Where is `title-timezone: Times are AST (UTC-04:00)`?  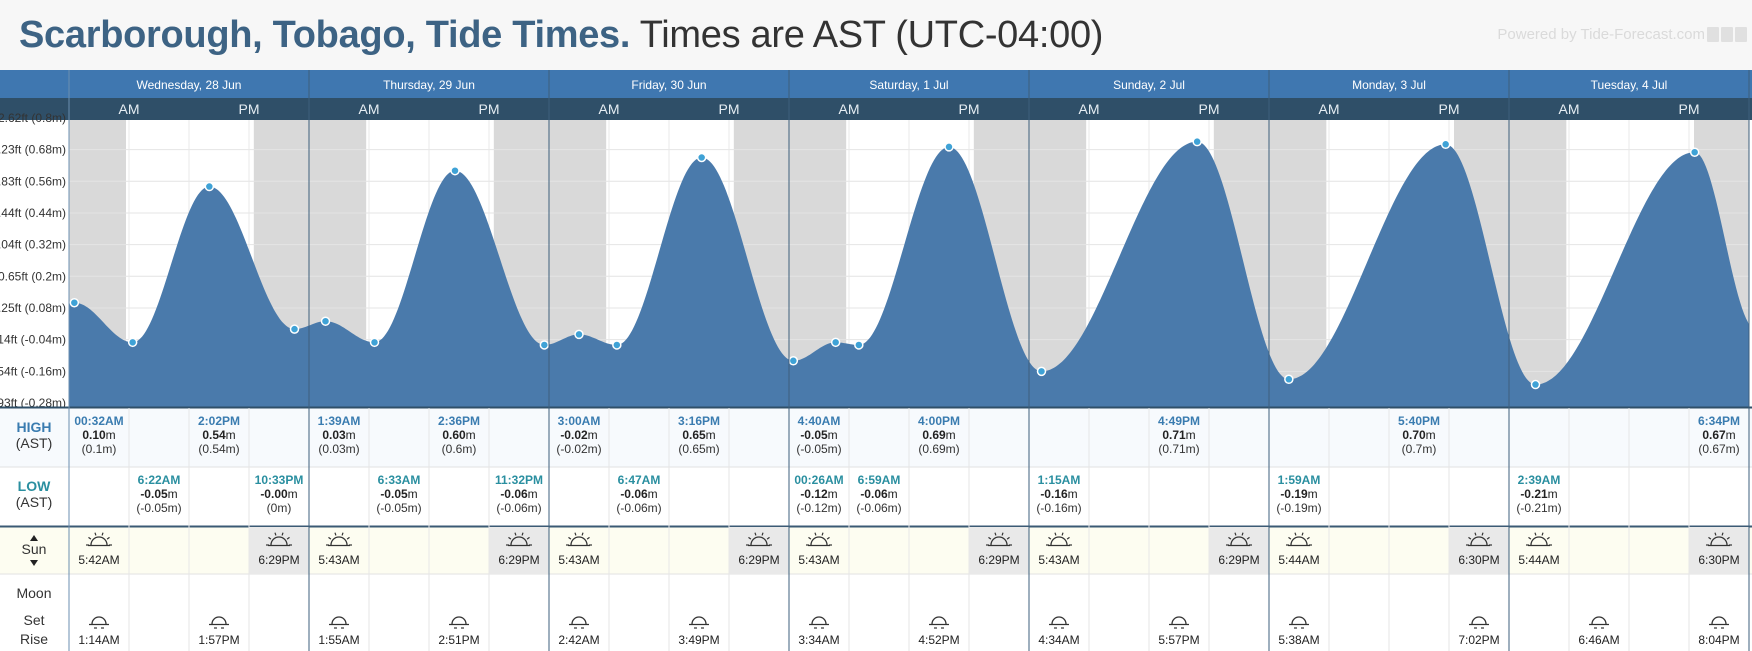
title-timezone: Times are AST (UTC-04:00) is located at coordinates (871, 35).